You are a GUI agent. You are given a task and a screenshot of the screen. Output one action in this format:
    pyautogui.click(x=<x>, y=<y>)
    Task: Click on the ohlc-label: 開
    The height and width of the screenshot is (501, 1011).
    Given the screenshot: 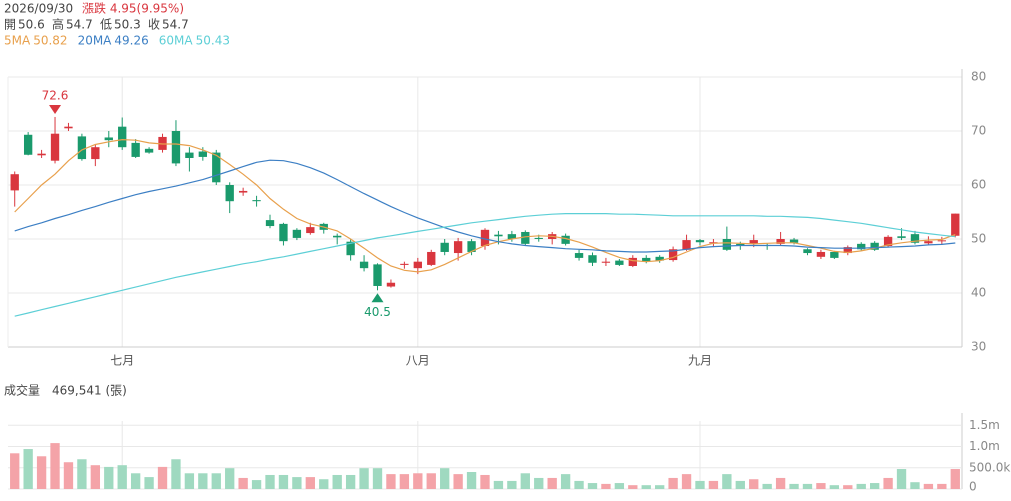 What is the action you would take?
    pyautogui.click(x=10, y=25)
    